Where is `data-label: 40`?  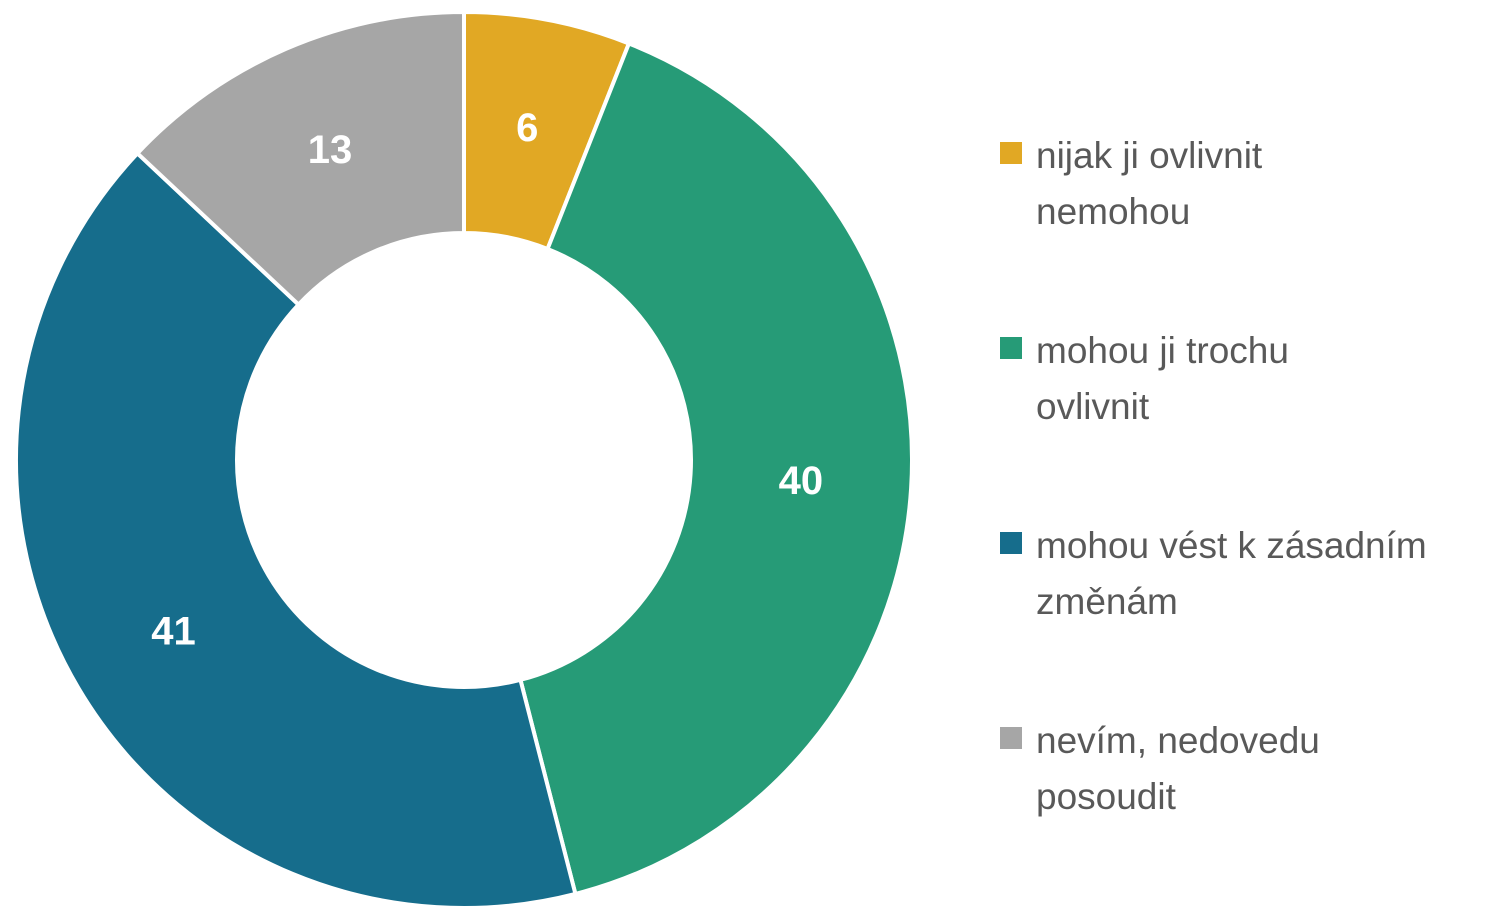
data-label: 40 is located at coordinates (801, 481).